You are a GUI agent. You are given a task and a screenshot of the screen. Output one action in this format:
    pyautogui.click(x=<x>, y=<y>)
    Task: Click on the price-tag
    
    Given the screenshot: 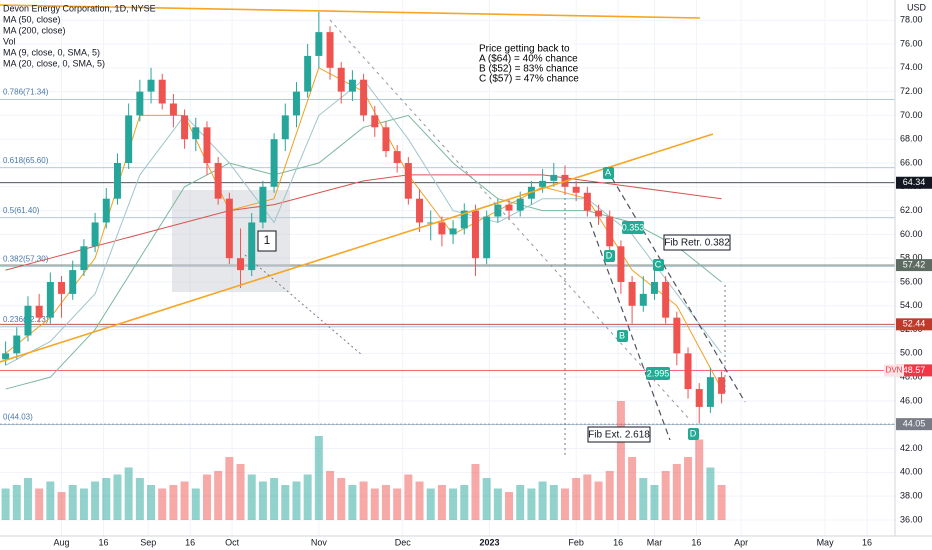 What is the action you would take?
    pyautogui.click(x=914, y=324)
    